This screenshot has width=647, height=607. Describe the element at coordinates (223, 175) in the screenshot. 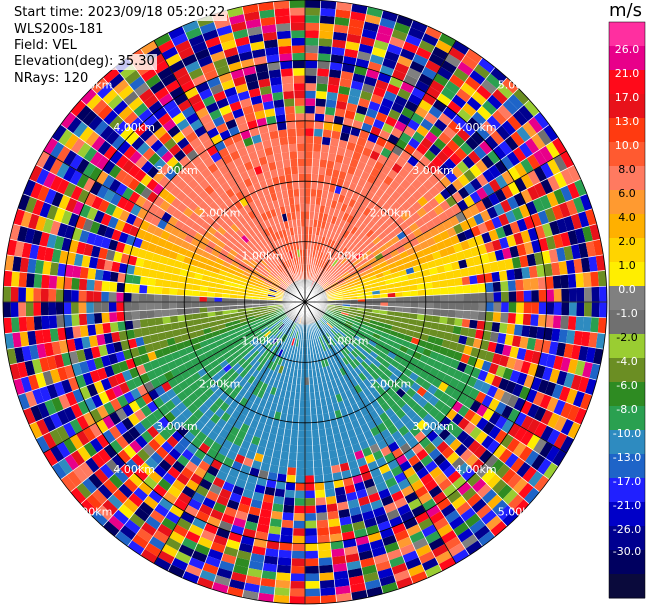

I see `ray-gap` at that location.